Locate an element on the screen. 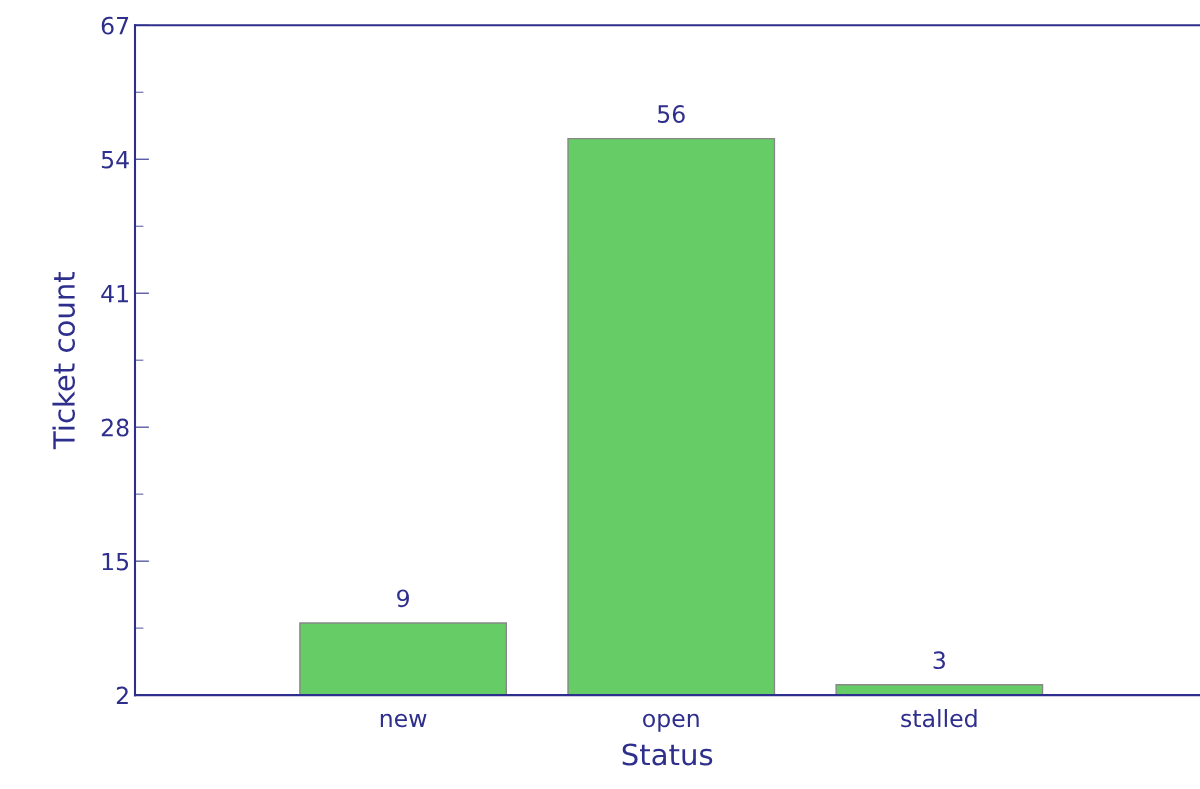 Image resolution: width=1200 pixels, height=789 pixels. y-tick-label: 54 is located at coordinates (115, 159).